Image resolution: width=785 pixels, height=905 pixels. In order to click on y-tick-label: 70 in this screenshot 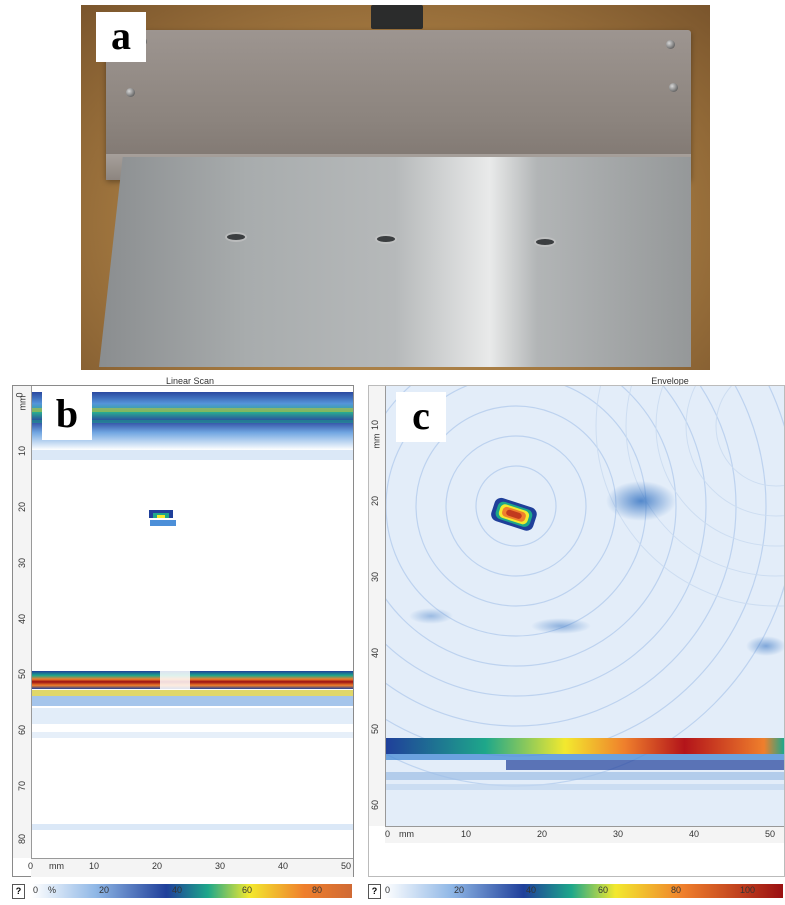, I will do `click(22, 786)`.